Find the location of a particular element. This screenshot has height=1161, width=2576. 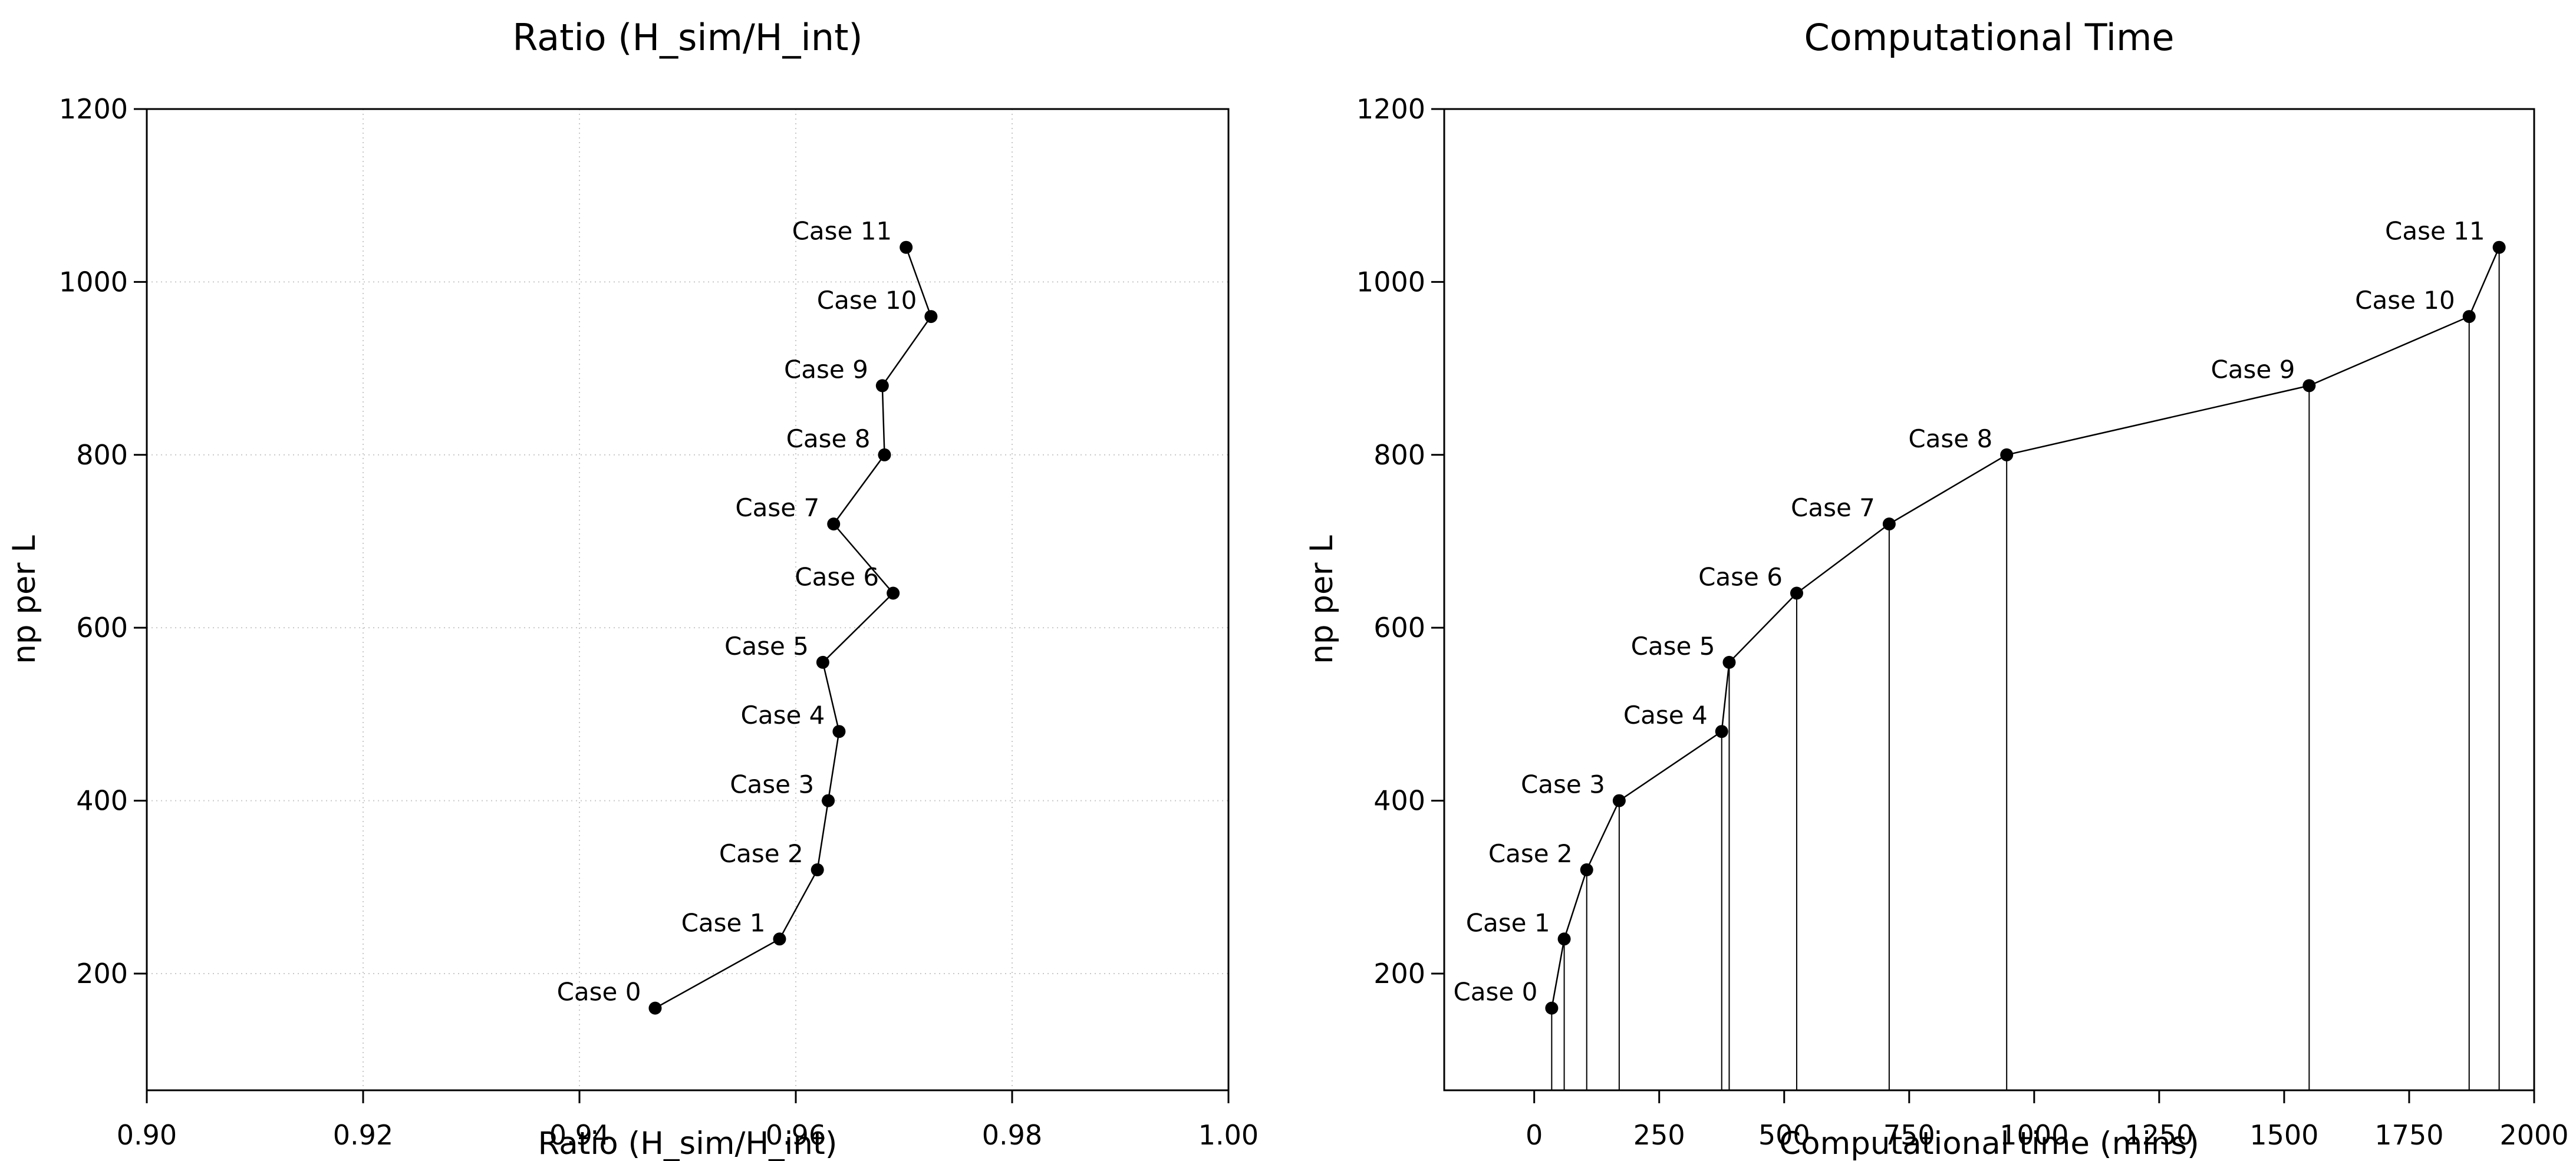

x-tick-label-0.96: 0.96 is located at coordinates (796, 1135).